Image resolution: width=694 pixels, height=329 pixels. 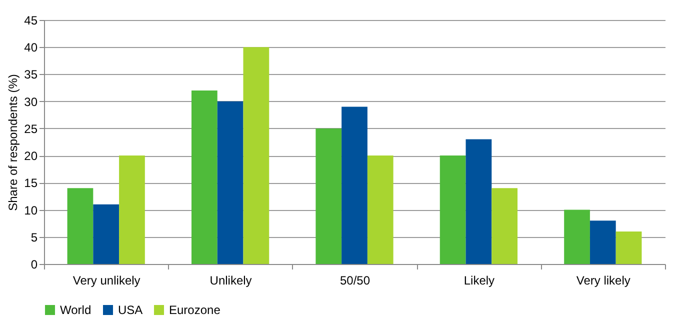 I want to click on y-tick-label: 5, so click(x=34, y=237).